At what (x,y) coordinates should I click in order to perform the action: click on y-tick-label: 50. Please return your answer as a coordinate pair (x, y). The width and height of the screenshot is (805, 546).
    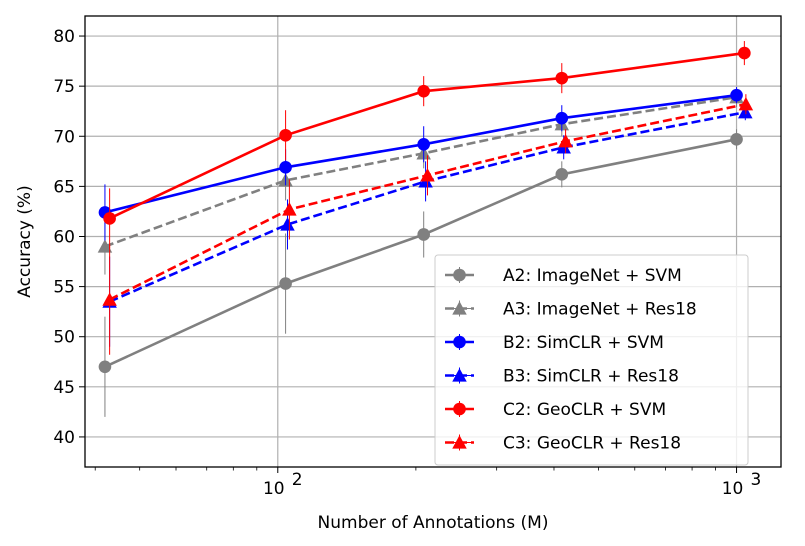
    Looking at the image, I should click on (64, 338).